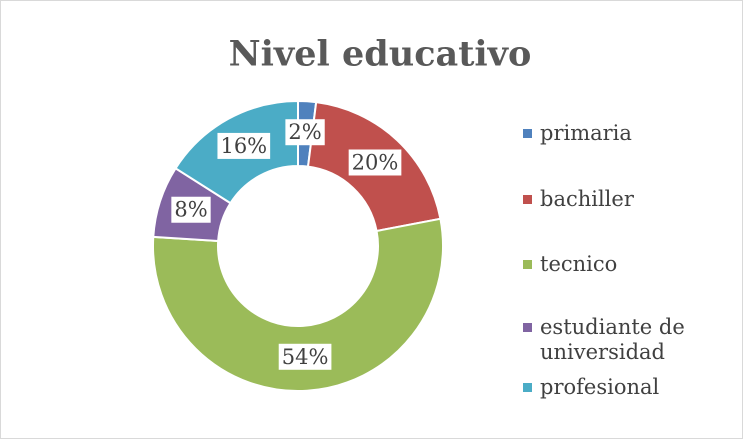  Describe the element at coordinates (612, 339) in the screenshot. I see `legend-label: estudiante de universidad` at that location.